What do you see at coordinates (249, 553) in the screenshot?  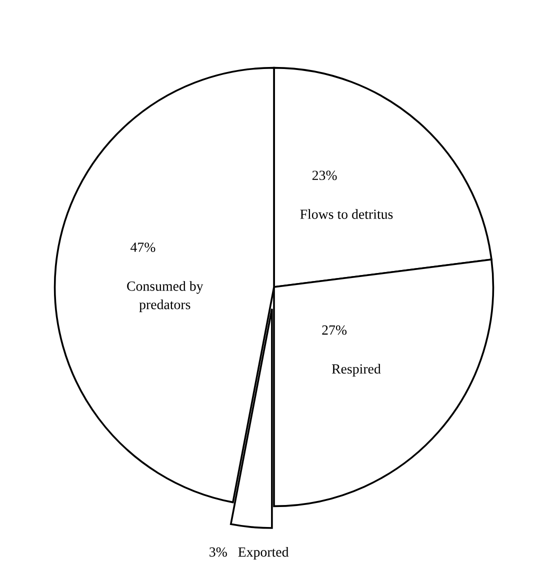 I see `slice-label: 3% Exported` at bounding box center [249, 553].